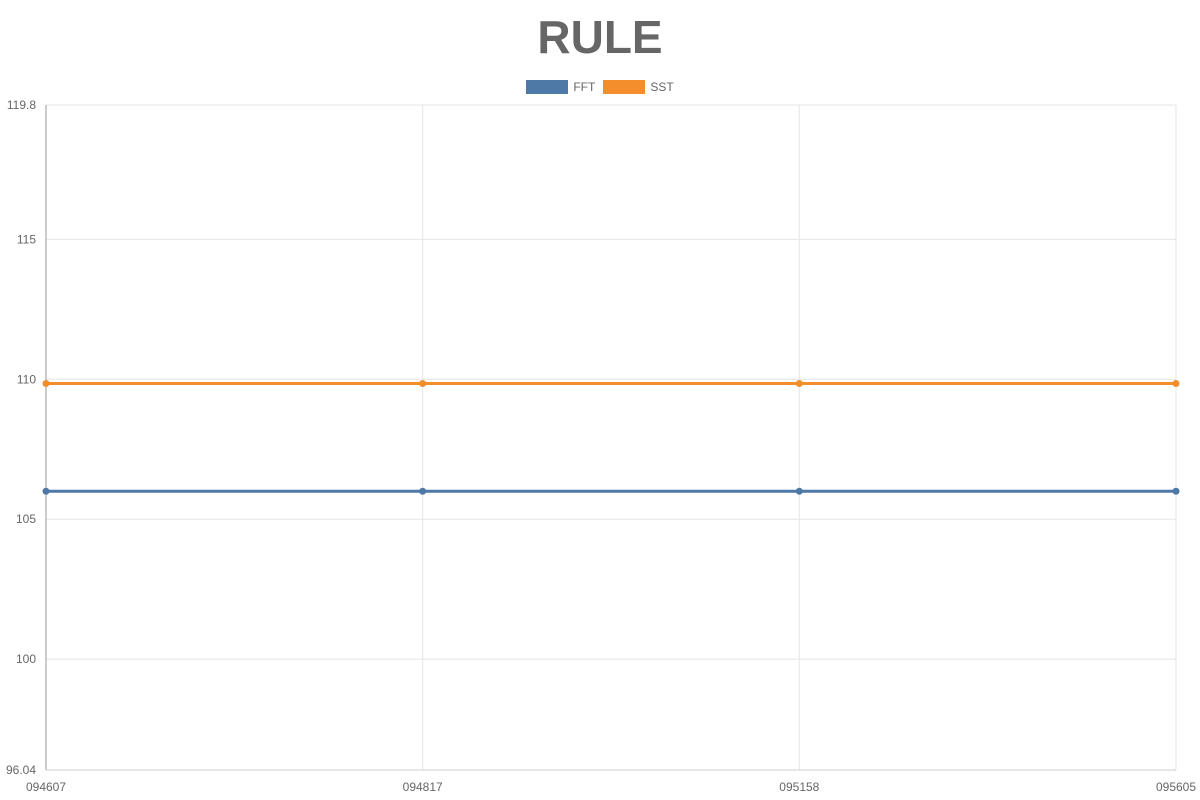 This screenshot has height=800, width=1200. What do you see at coordinates (21, 770) in the screenshot?
I see `y-tick-label: 96.04` at bounding box center [21, 770].